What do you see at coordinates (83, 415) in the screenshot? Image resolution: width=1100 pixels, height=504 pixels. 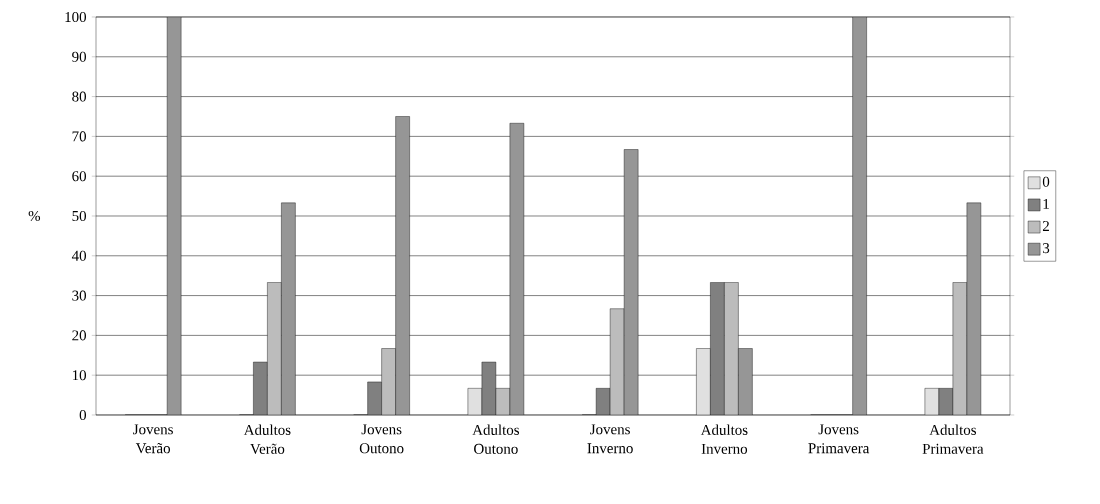 I see `y-tick-label: 0` at bounding box center [83, 415].